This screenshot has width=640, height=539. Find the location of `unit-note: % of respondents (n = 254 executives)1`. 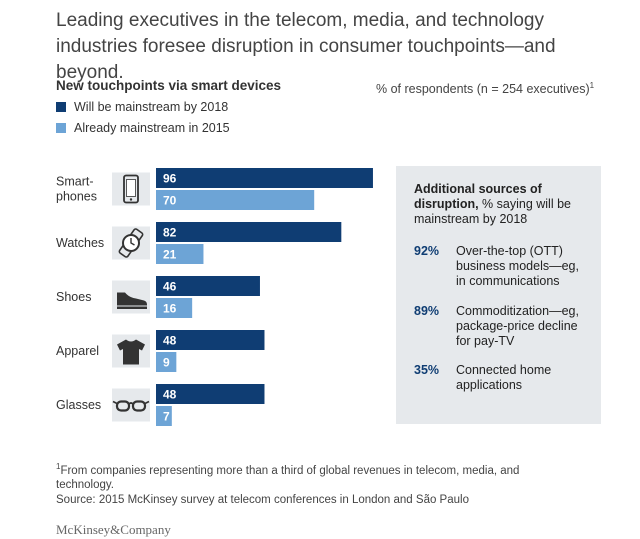

unit-note: % of respondents (n = 254 executives)1 is located at coordinates (485, 88).